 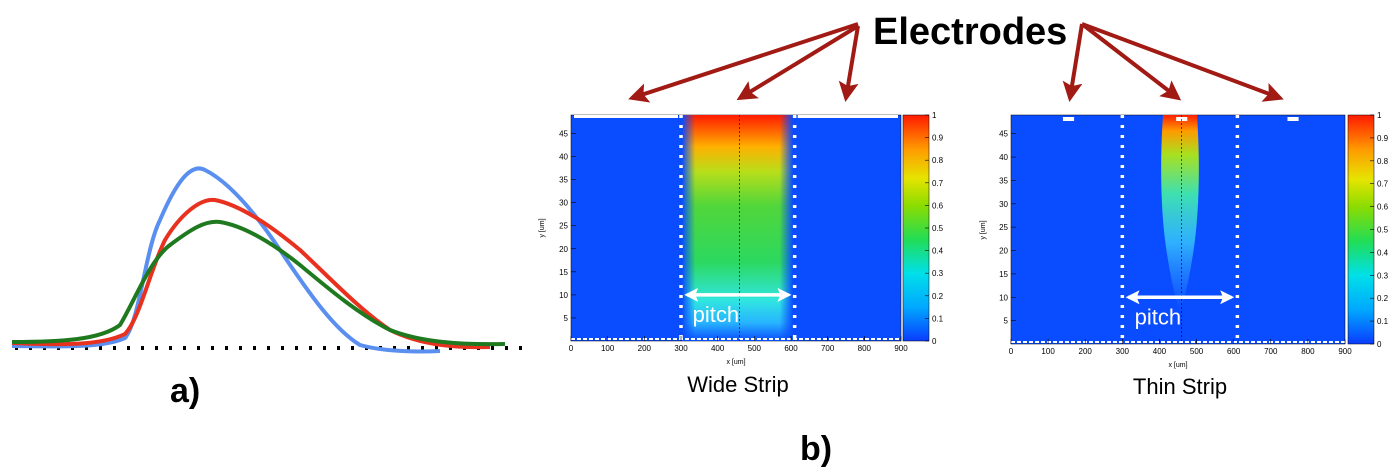 I want to click on plot-caption: Wide Strip, so click(x=737, y=384).